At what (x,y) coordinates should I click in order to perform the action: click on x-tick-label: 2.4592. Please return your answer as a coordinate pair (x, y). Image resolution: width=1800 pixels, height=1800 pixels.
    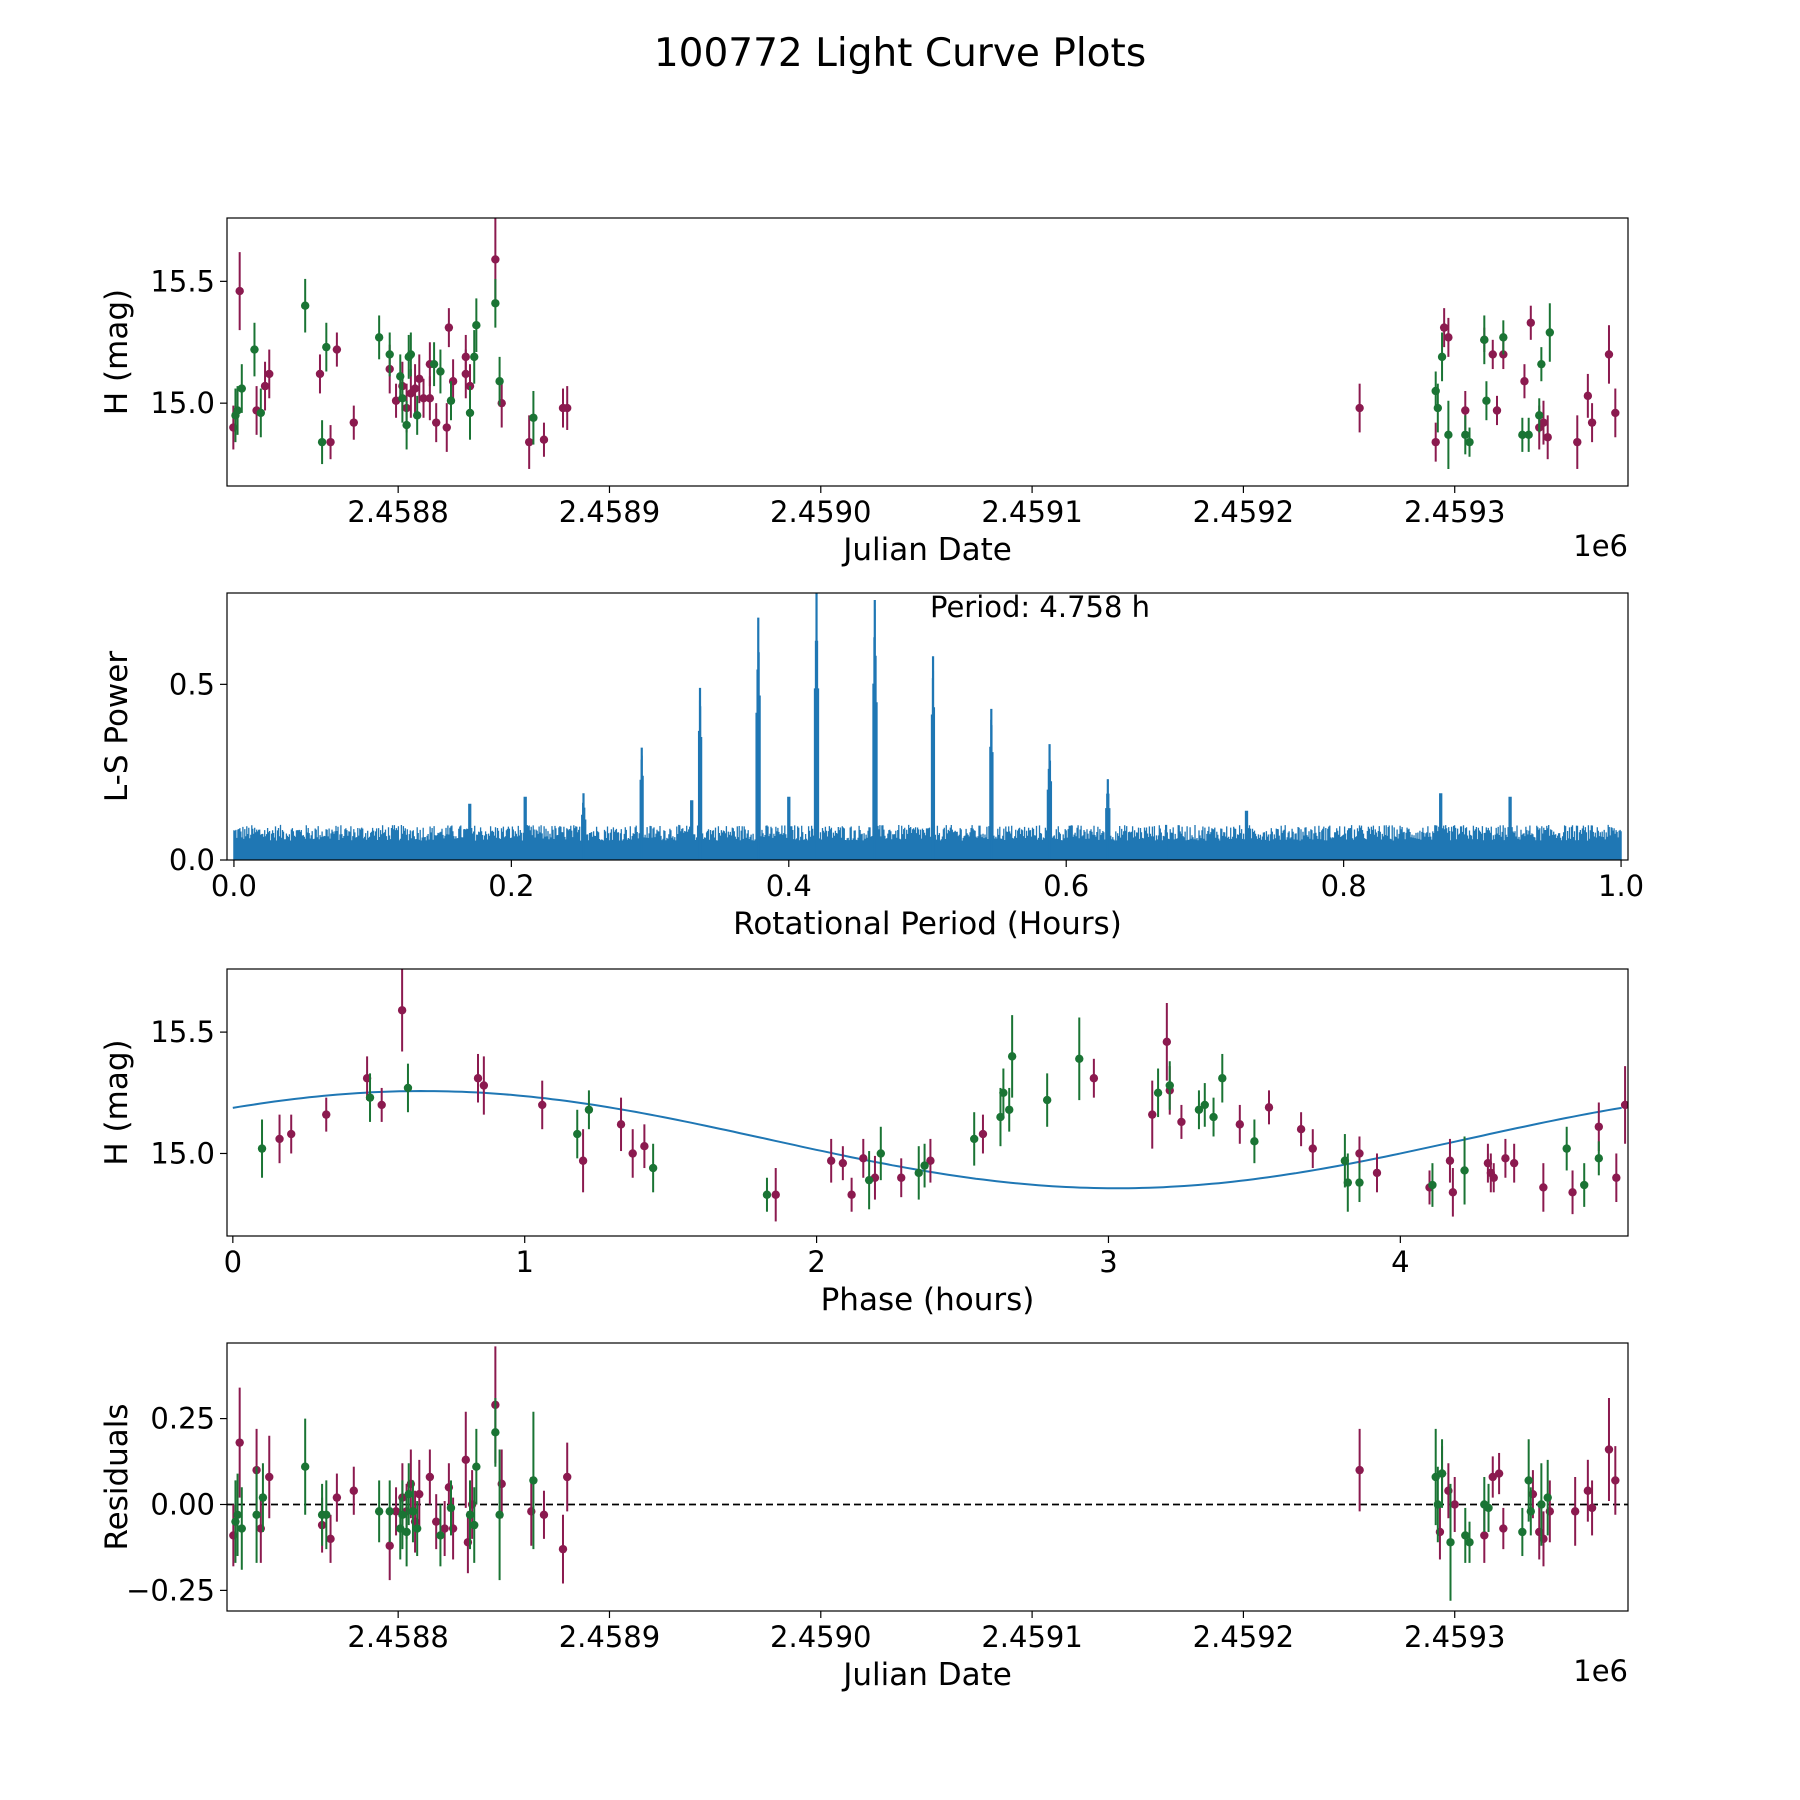
    Looking at the image, I should click on (1243, 512).